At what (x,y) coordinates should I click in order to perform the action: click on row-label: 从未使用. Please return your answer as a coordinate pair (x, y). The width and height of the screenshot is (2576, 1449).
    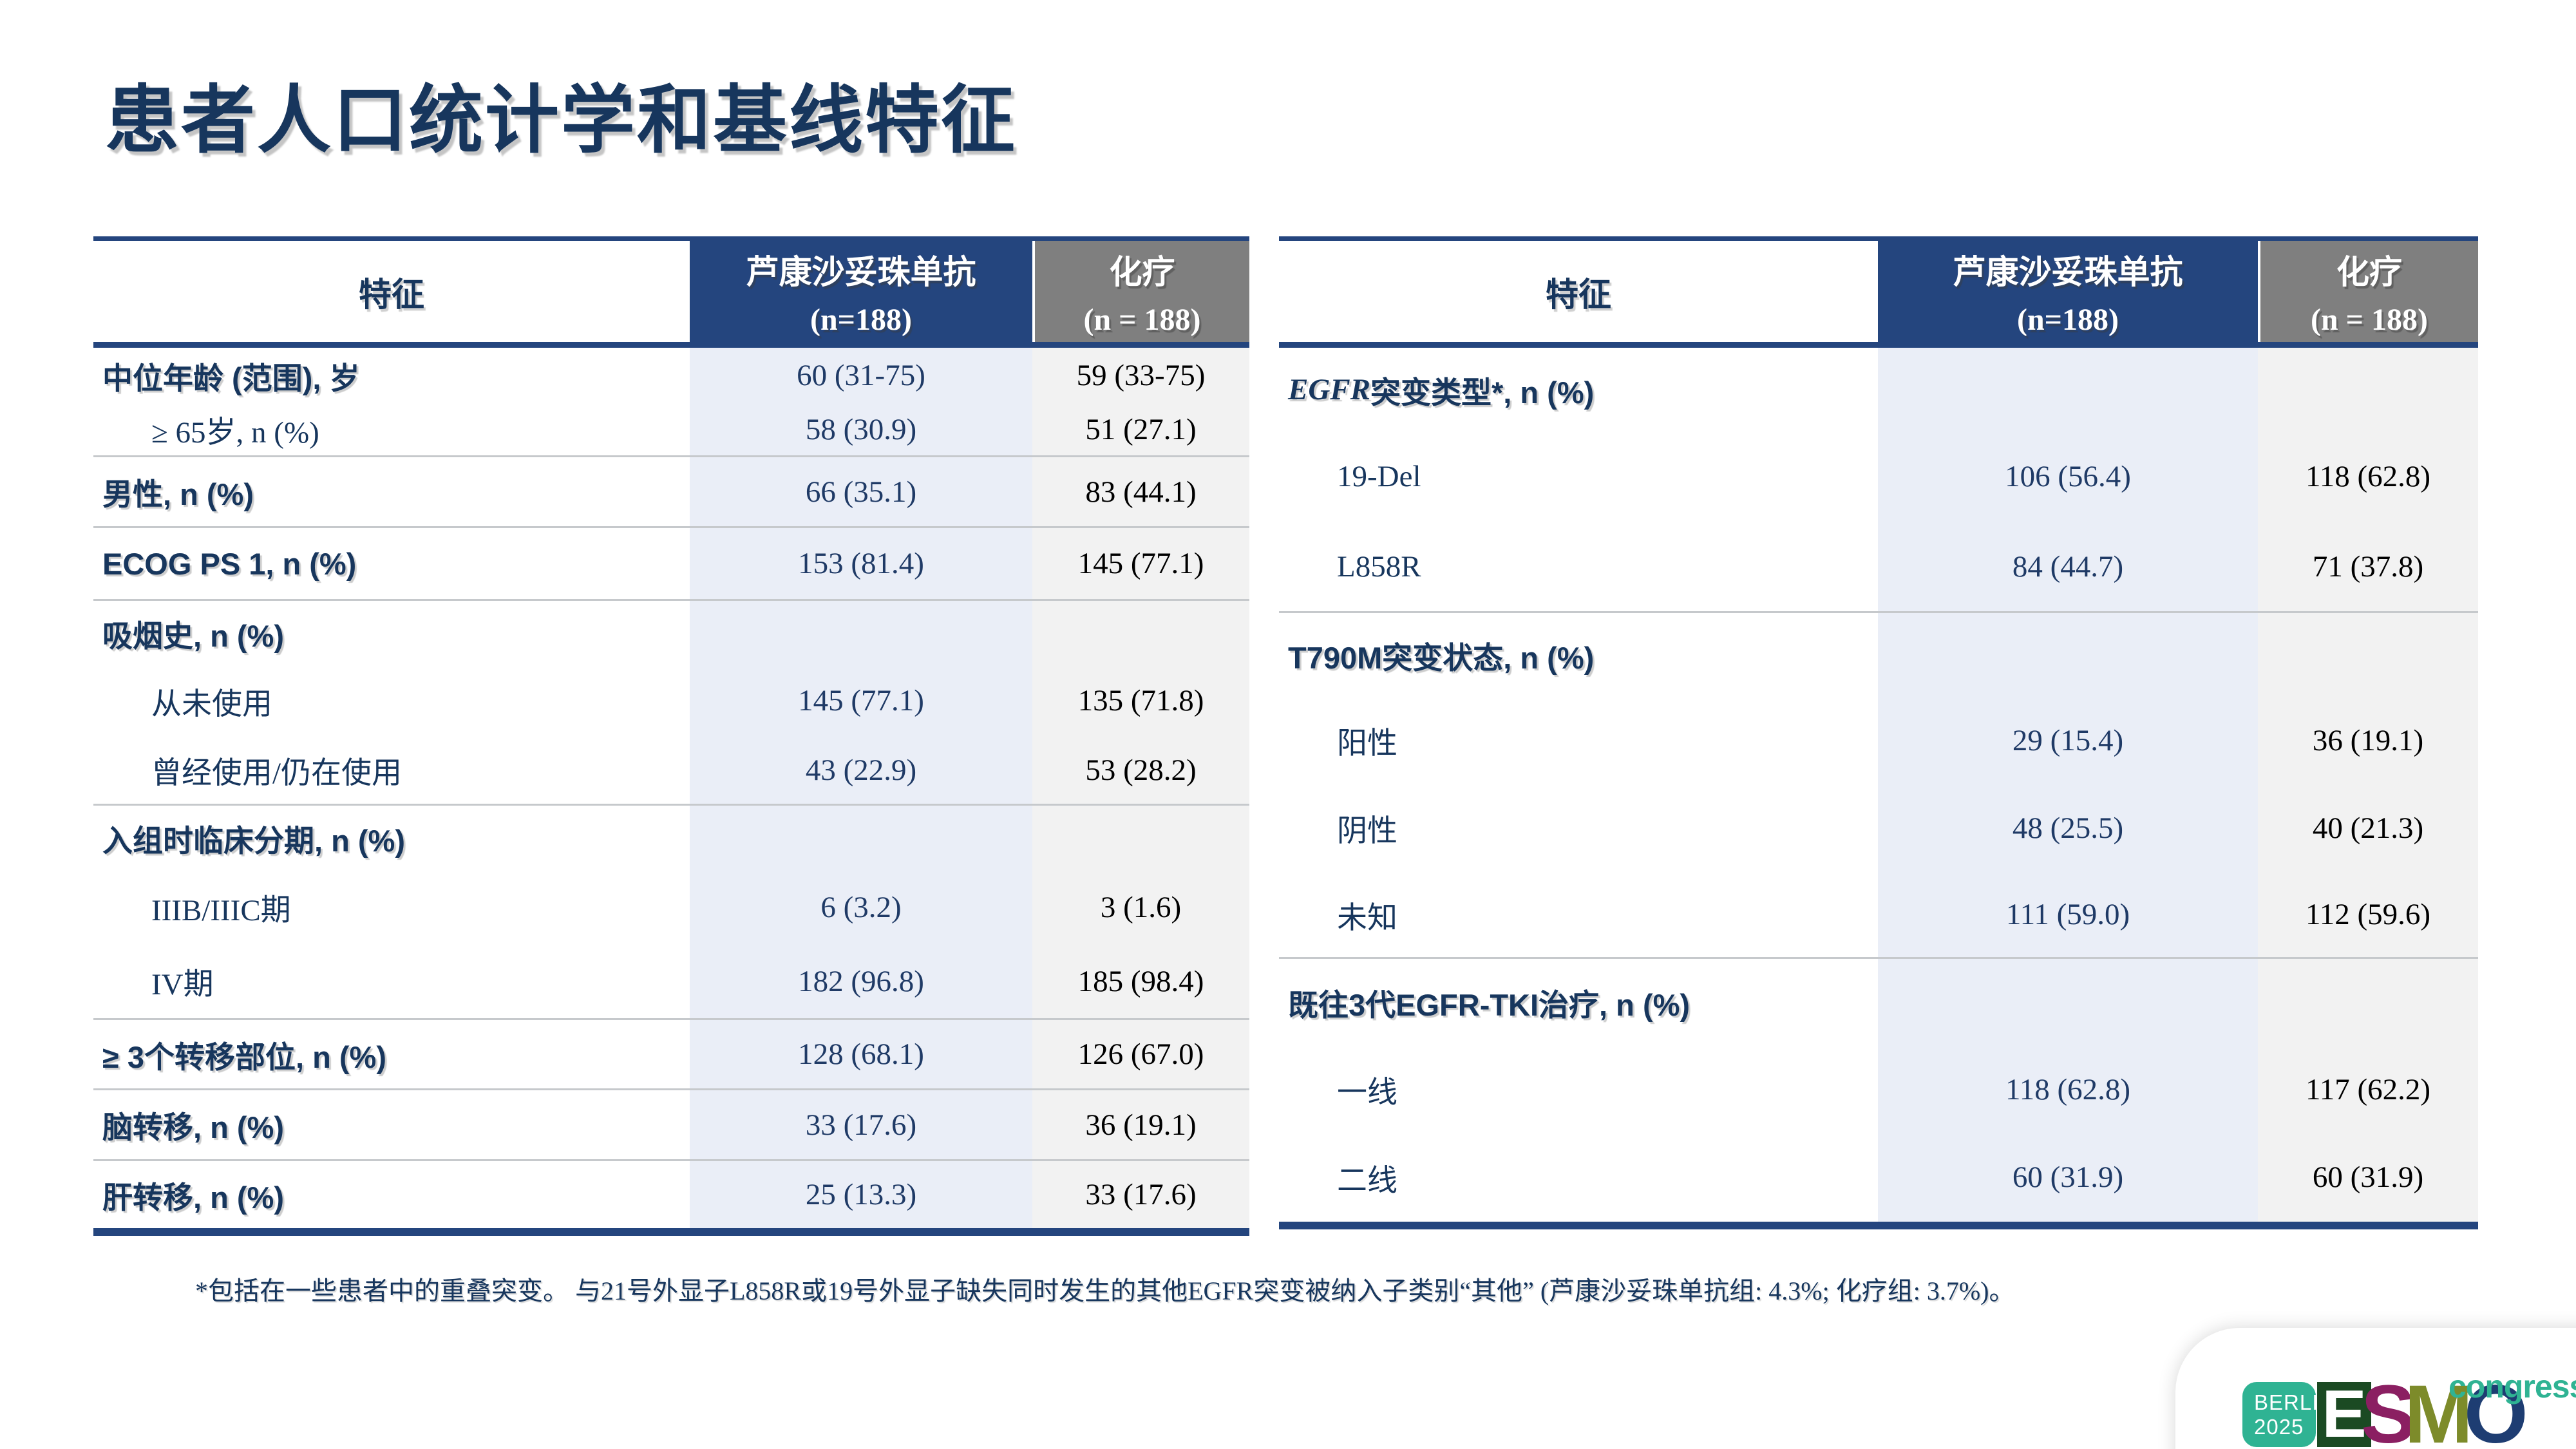
    Looking at the image, I should click on (211, 704).